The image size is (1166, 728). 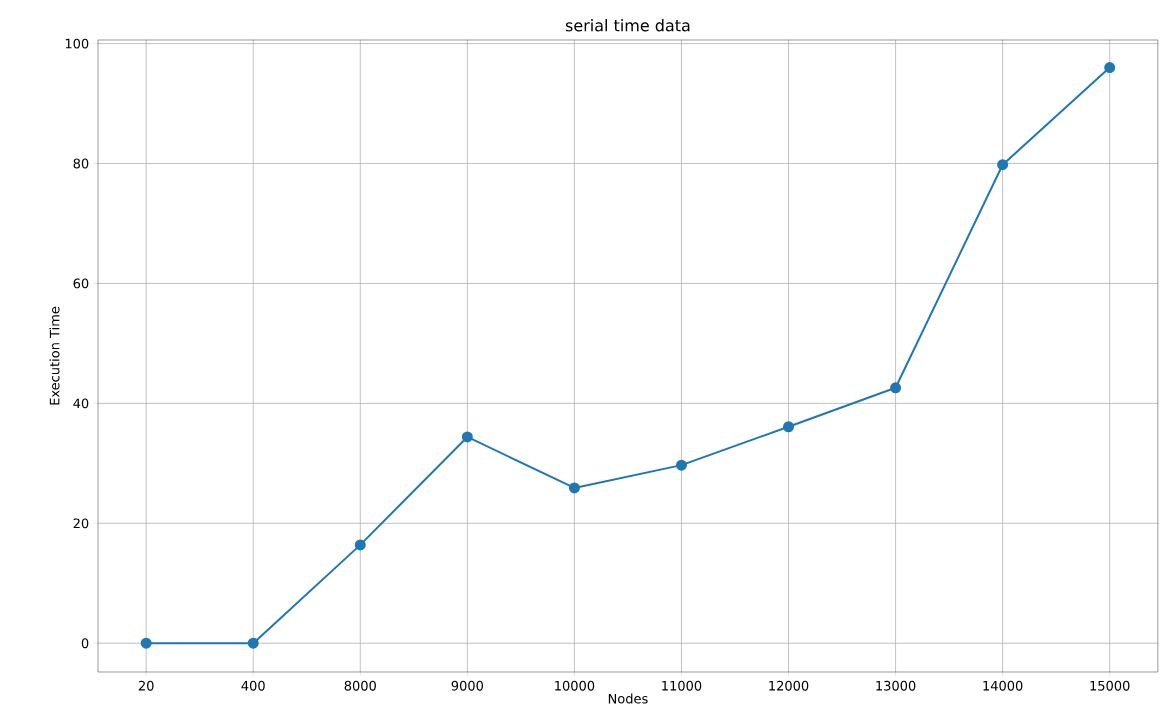 What do you see at coordinates (789, 685) in the screenshot?
I see `x-tick-label: 12000` at bounding box center [789, 685].